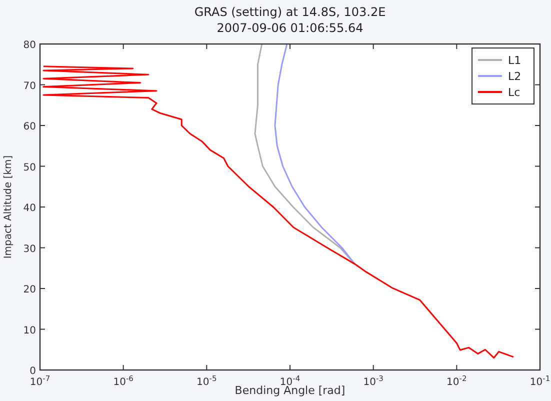  I want to click on chart-title: GRAS (setting) at 14.8S, 103.2E, so click(290, 12).